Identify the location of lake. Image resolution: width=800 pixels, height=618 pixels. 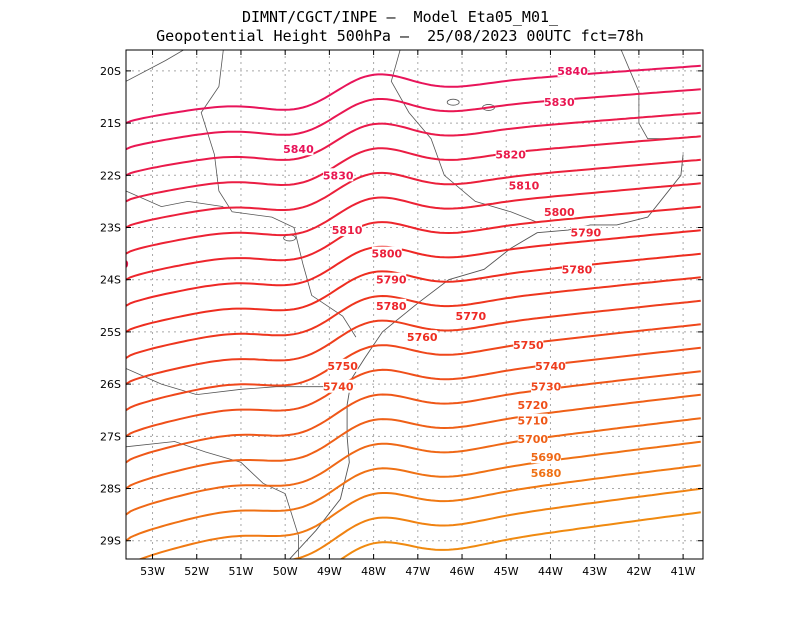
(453, 102).